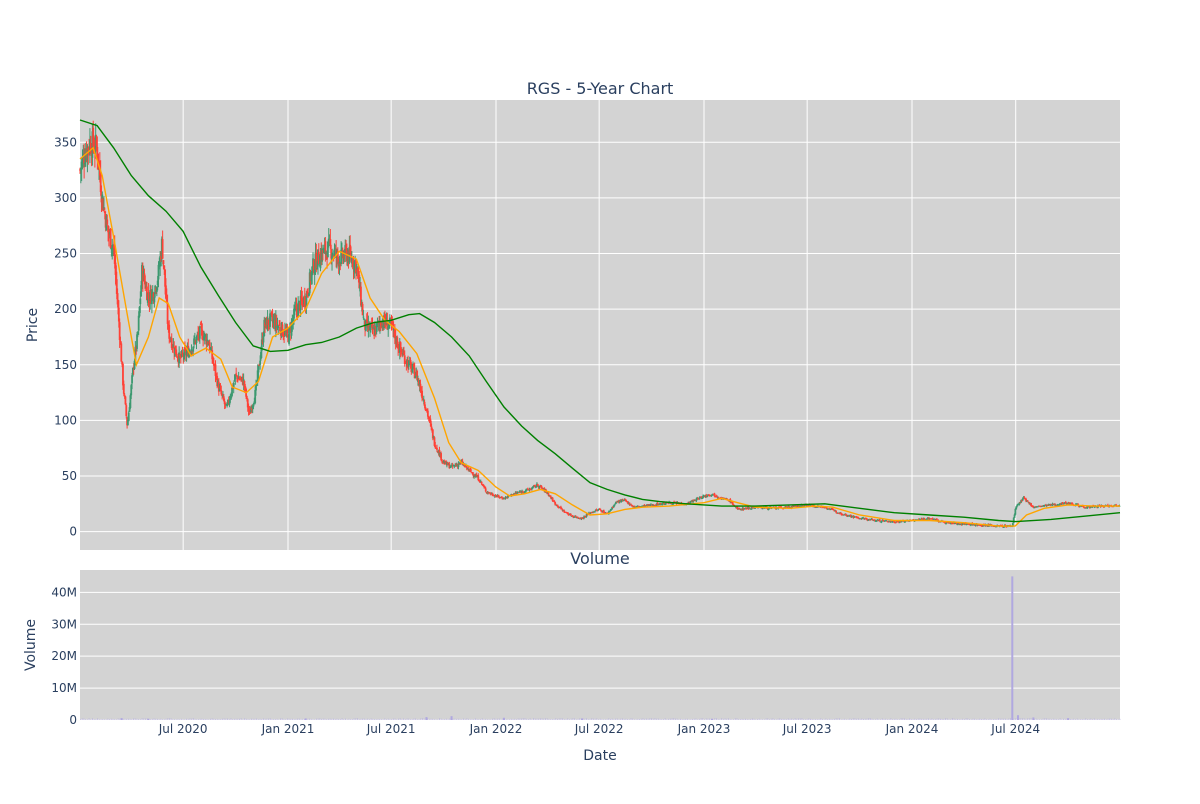 This screenshot has height=804, width=1200. I want to click on volume-y-axis-title: Volume, so click(31, 645).